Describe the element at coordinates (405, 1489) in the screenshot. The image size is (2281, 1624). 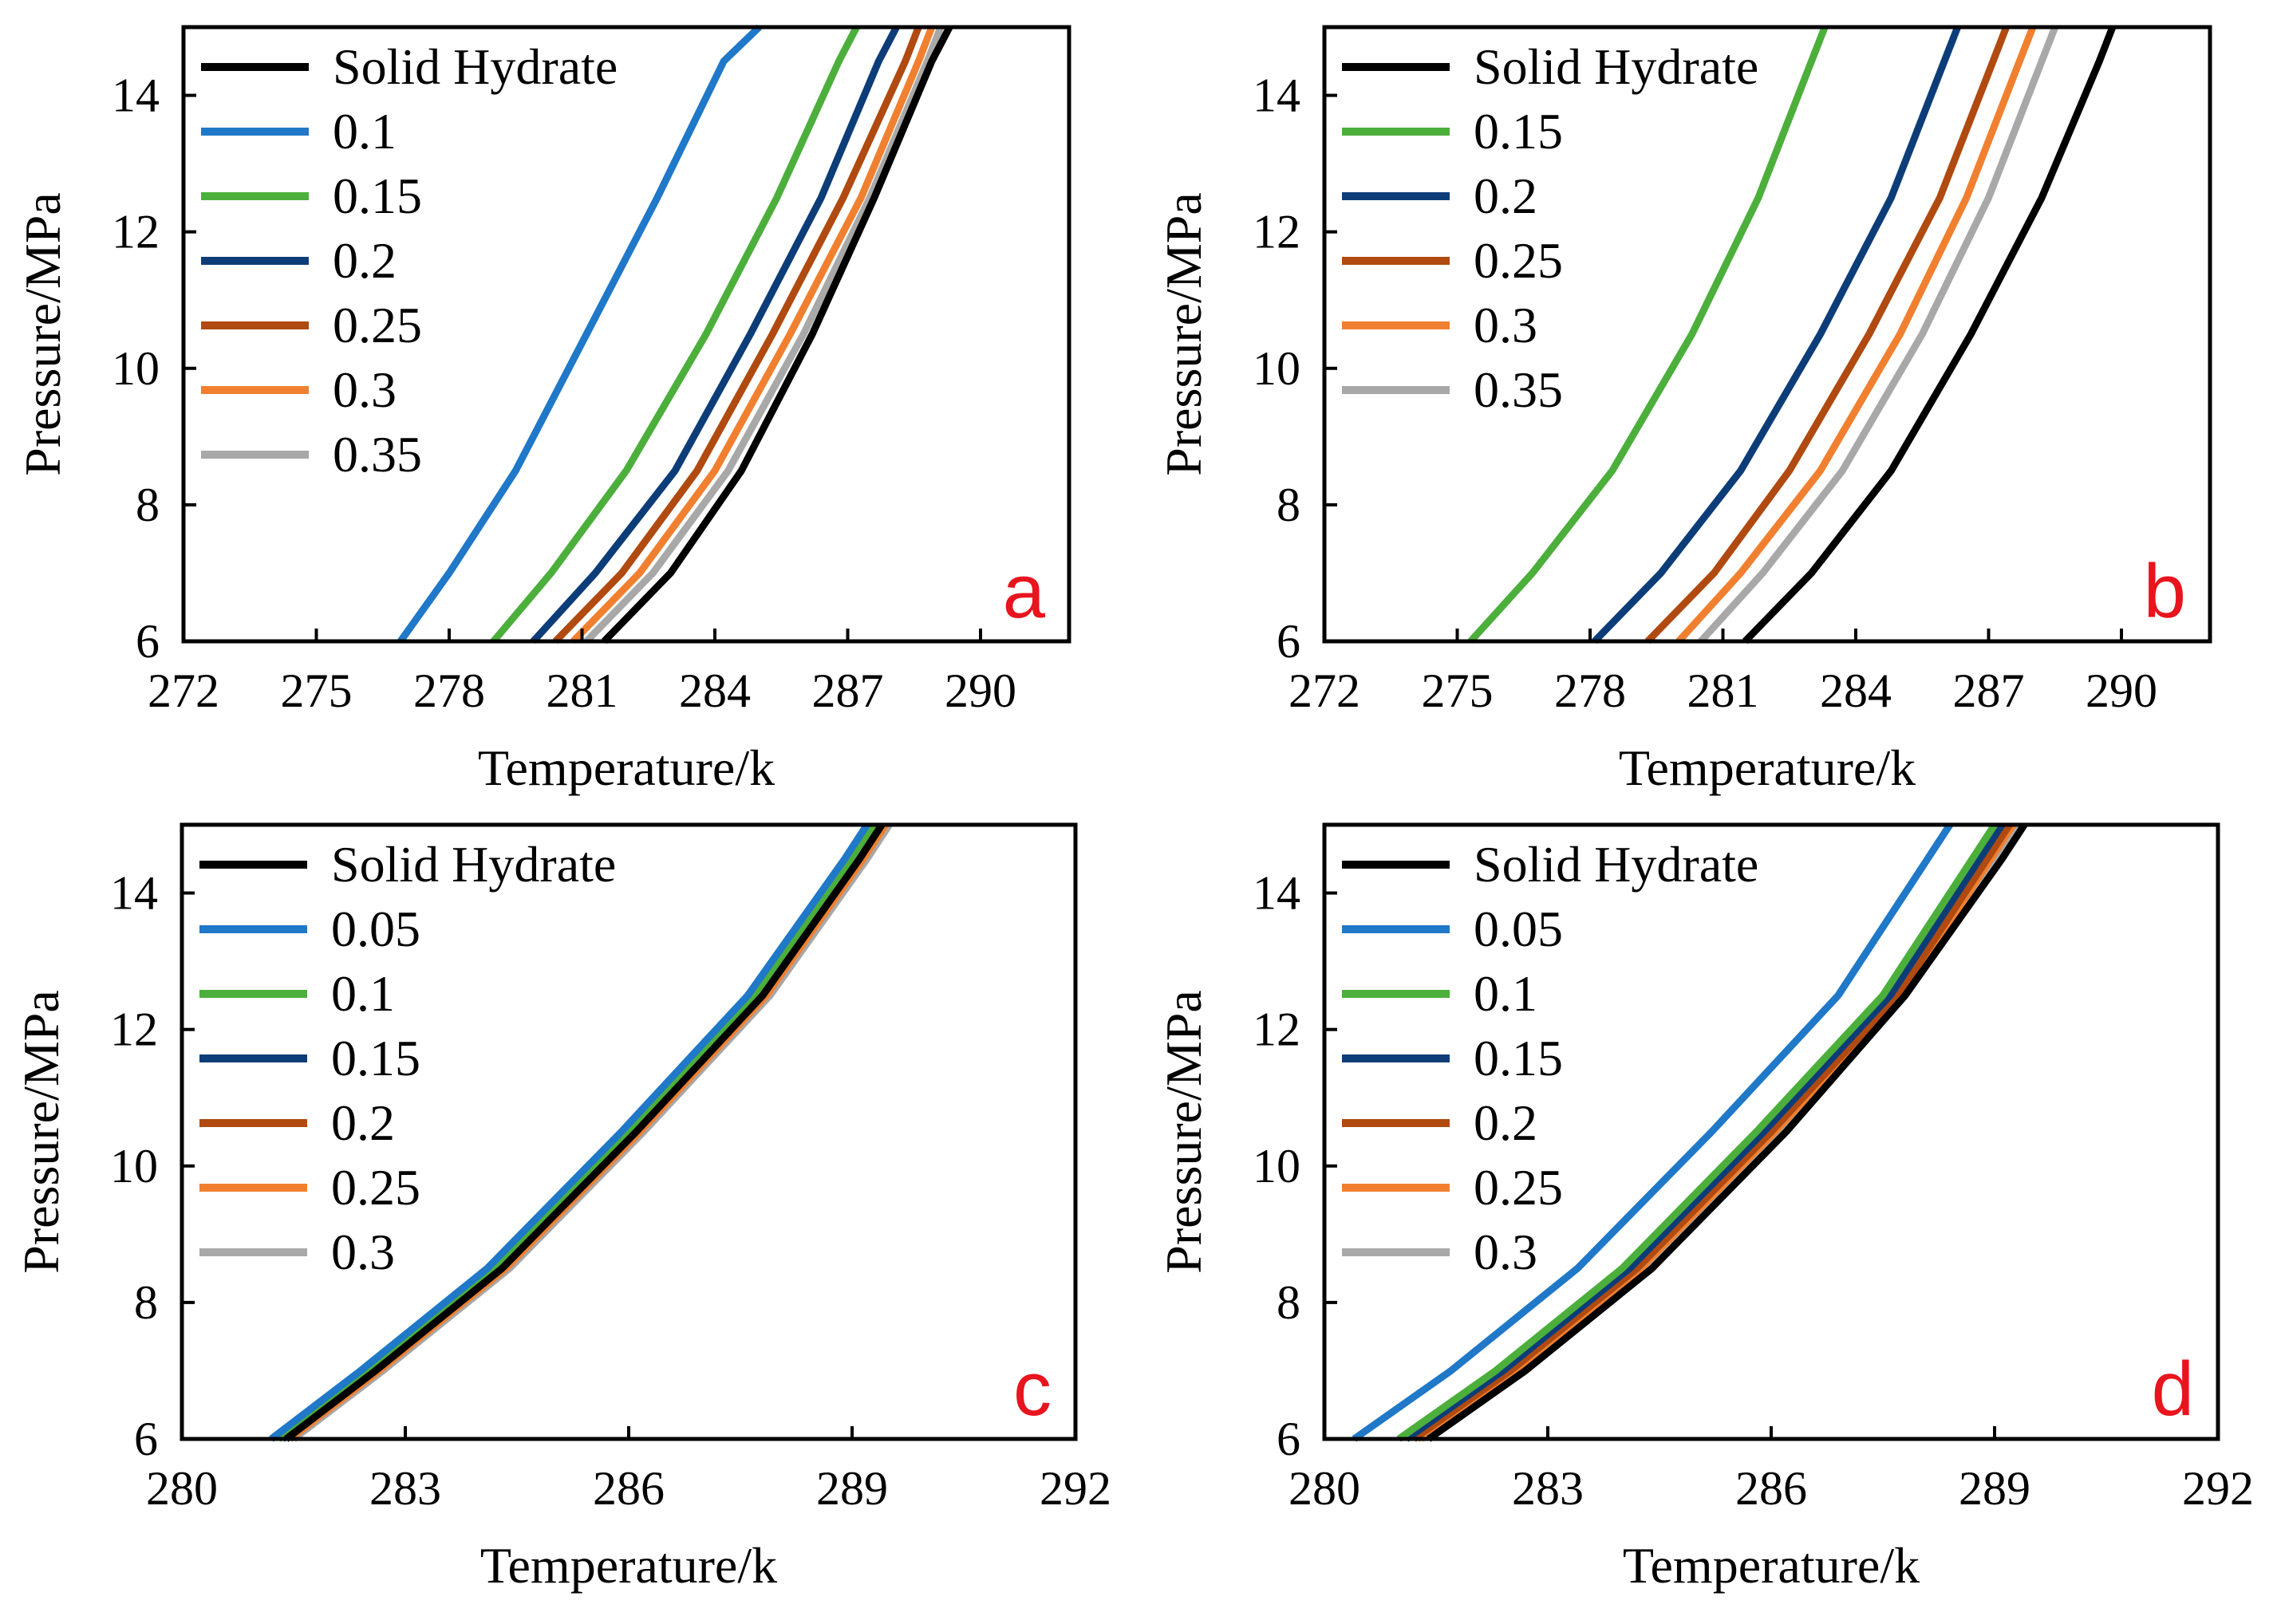
I see `x-tick-label: 283` at that location.